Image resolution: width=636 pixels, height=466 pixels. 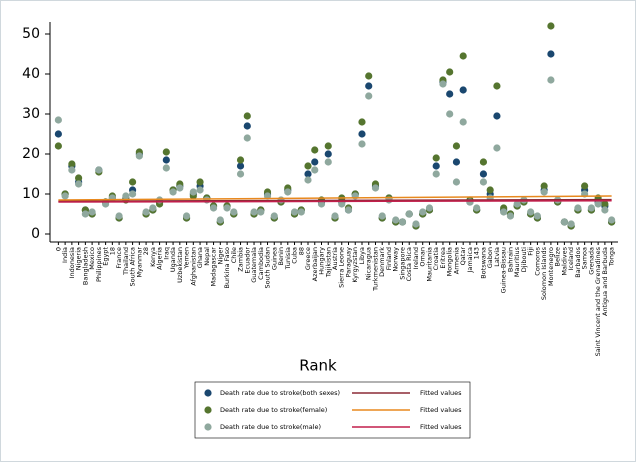 What do you see at coordinates (382, 262) in the screenshot?
I see `x-tick-label: Denmark` at bounding box center [382, 262].